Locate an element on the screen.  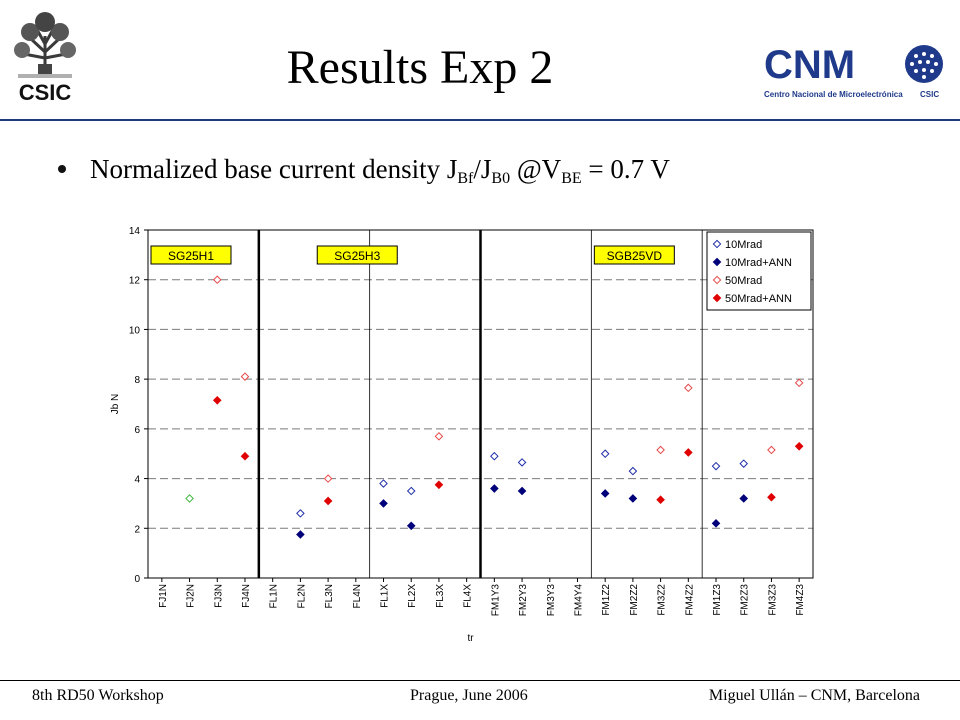
x-tick-label: FL1X is located at coordinates (385, 596).